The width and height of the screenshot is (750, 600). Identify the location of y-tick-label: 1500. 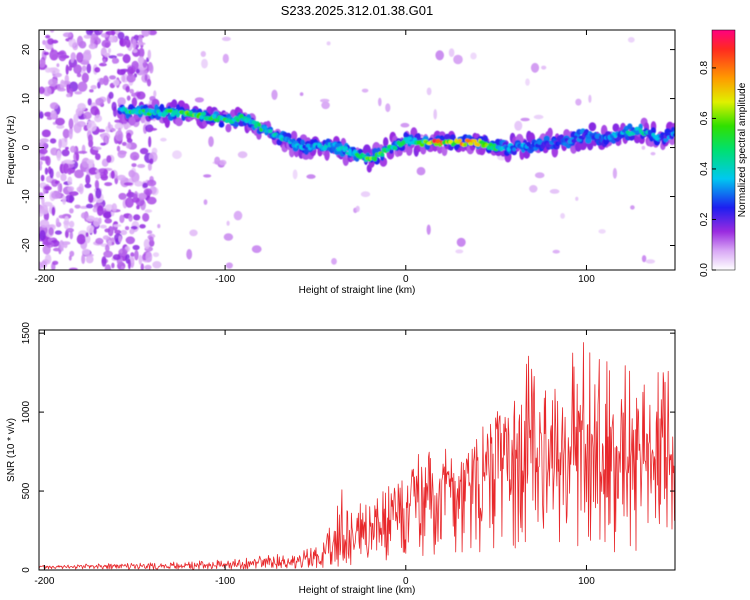
(26, 333).